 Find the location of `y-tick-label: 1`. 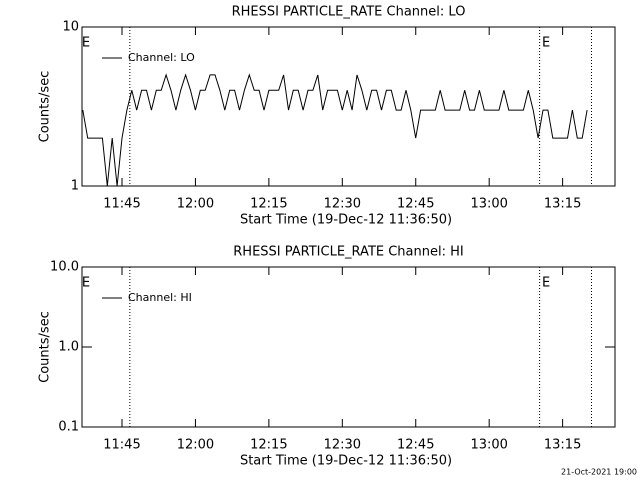

y-tick-label: 1 is located at coordinates (75, 186).